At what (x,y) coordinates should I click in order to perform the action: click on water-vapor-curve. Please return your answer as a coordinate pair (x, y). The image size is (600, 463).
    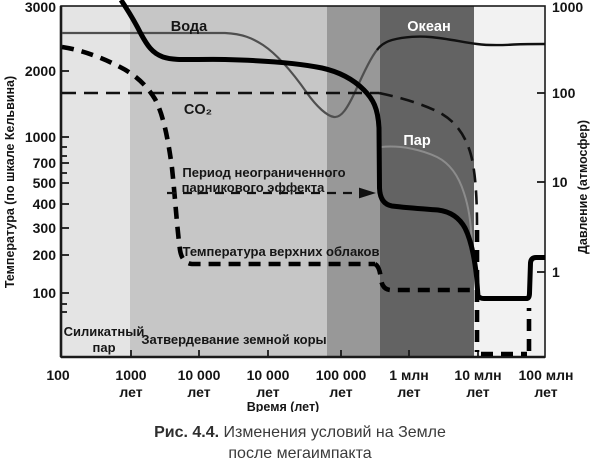
    Looking at the image, I should click on (220, 75).